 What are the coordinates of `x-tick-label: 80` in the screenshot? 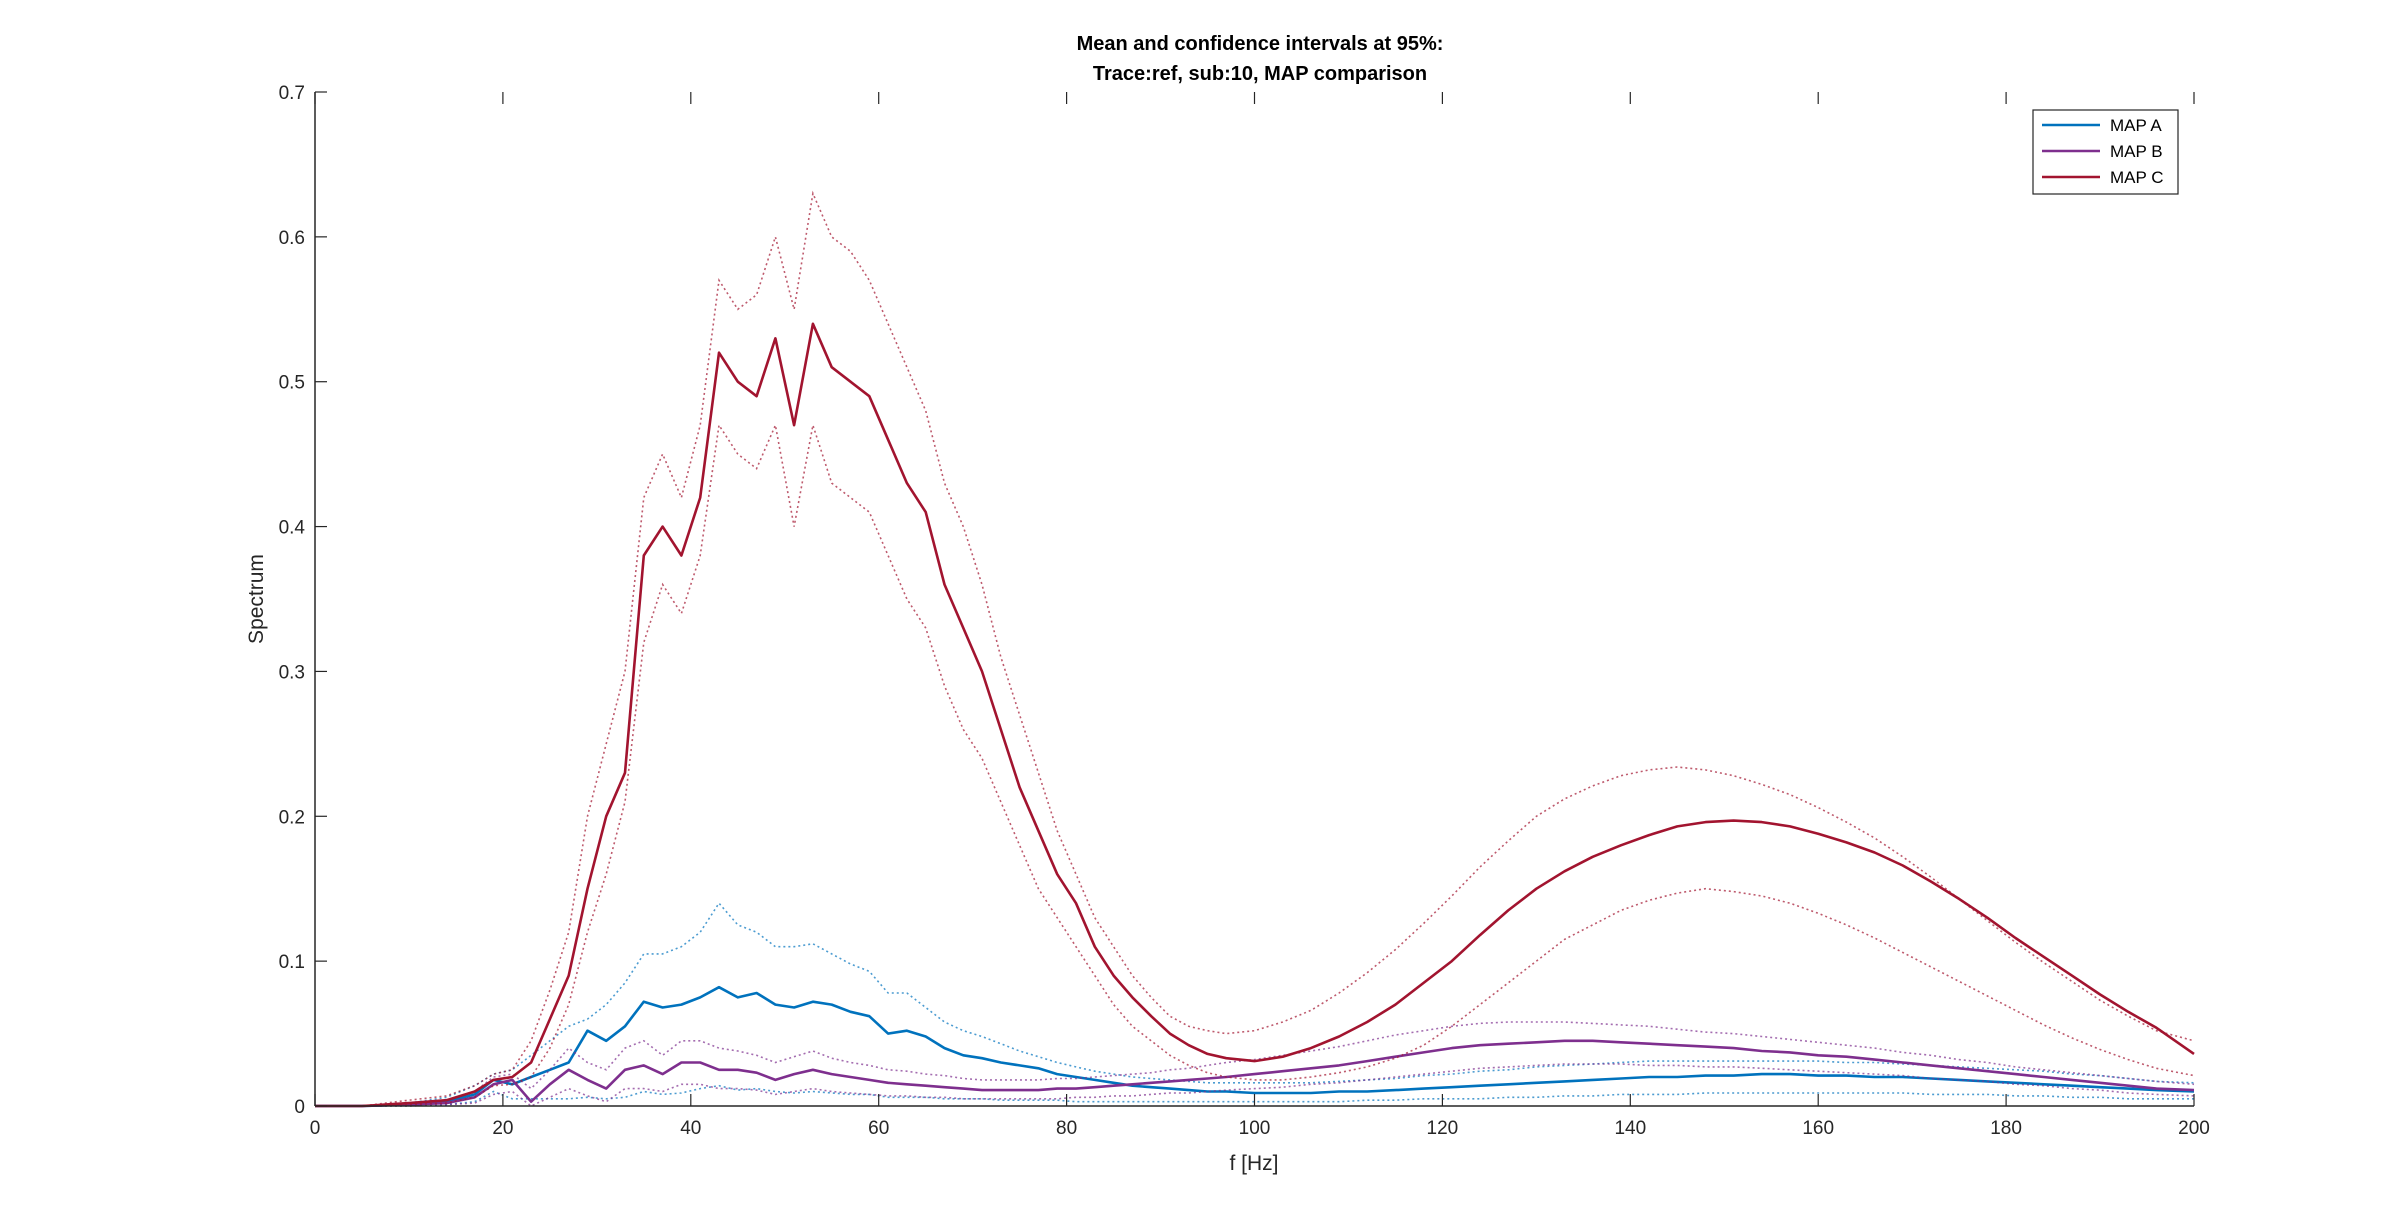 It's located at (1066, 1128).